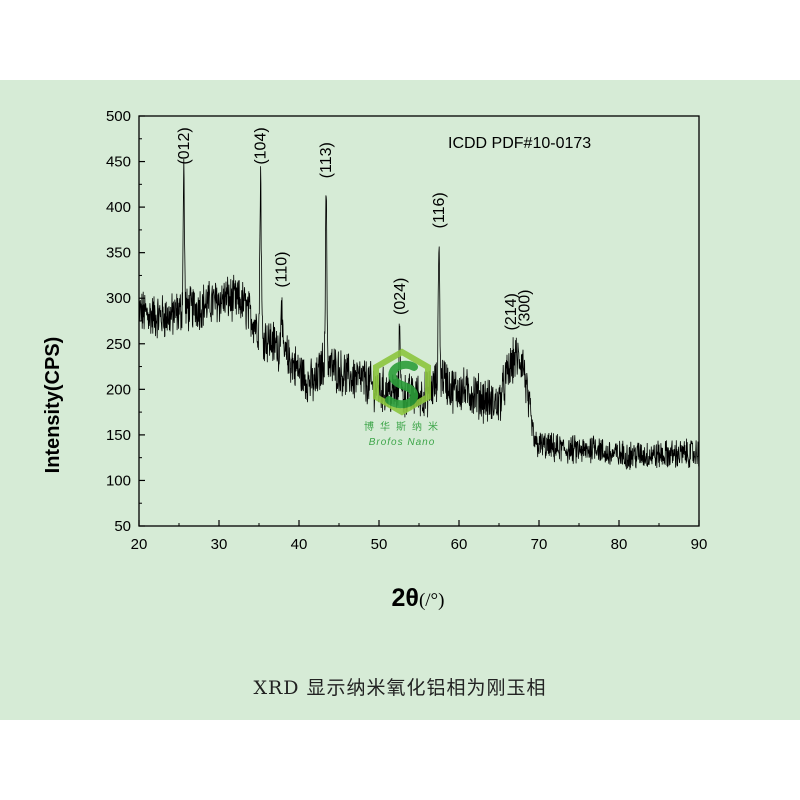 The width and height of the screenshot is (800, 800). What do you see at coordinates (619, 544) in the screenshot?
I see `x-tick-label: 80` at bounding box center [619, 544].